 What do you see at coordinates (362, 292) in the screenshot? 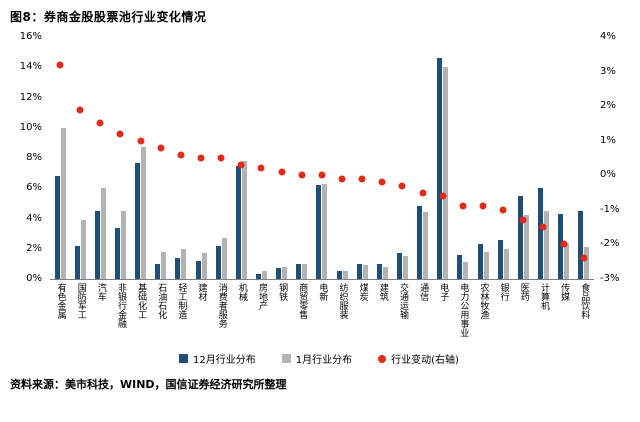
I see `x-axis-label: 煤炭` at bounding box center [362, 292].